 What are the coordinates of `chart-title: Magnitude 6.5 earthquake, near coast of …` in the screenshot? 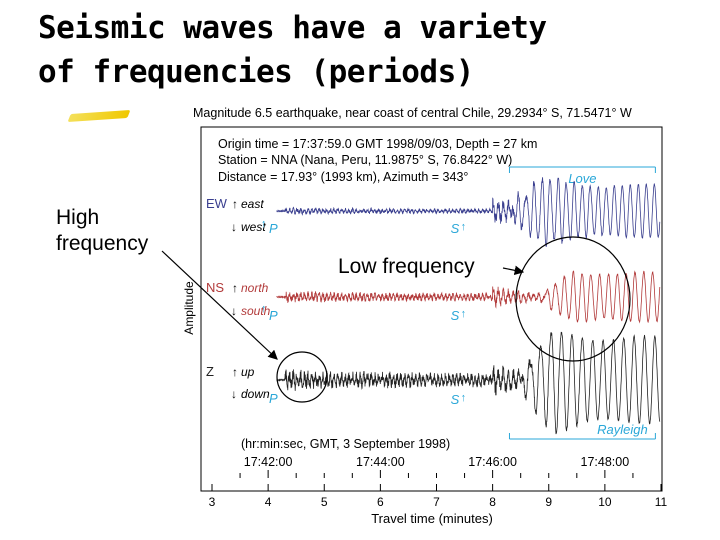 It's located at (412, 113).